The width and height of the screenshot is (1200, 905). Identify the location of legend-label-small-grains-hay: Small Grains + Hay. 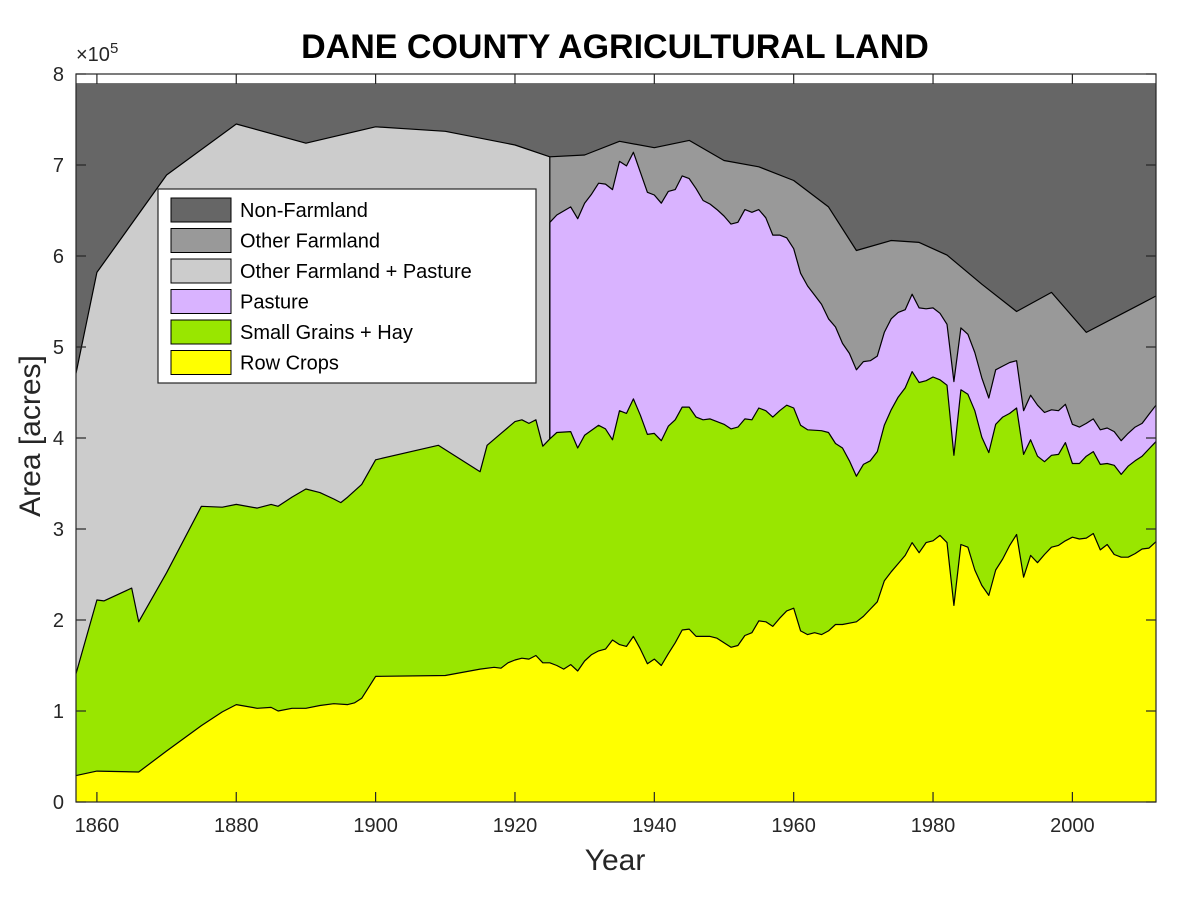
(326, 333).